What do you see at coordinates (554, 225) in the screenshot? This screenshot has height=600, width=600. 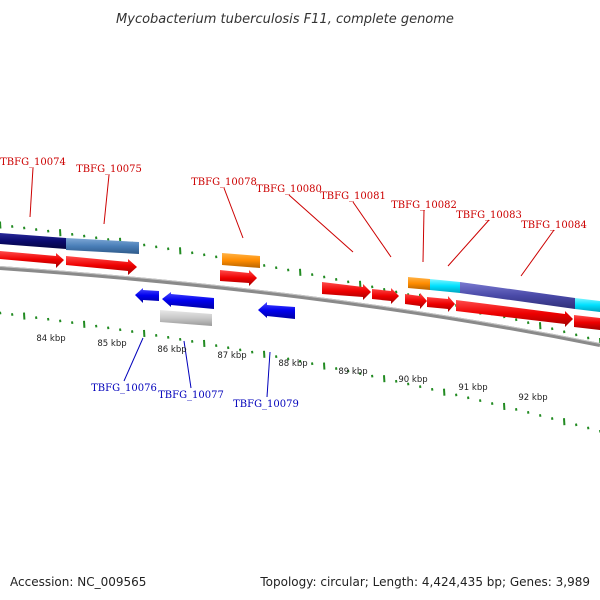 I see `gene-label: TBFG_10084` at bounding box center [554, 225].